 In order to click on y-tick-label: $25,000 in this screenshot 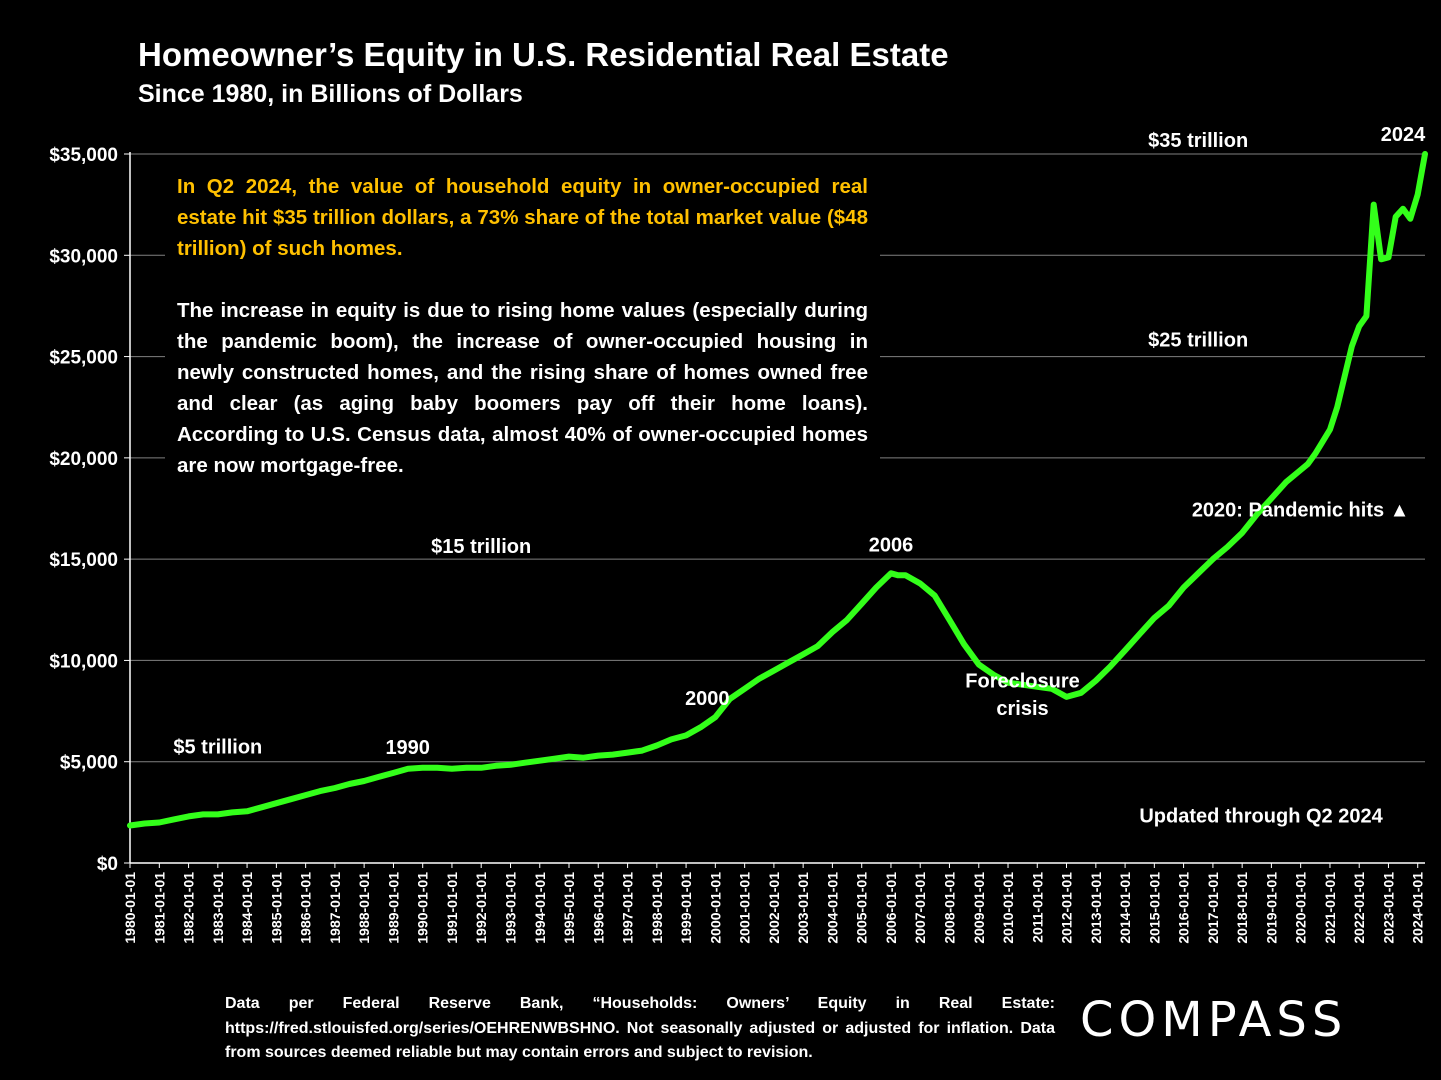, I will do `click(83, 358)`.